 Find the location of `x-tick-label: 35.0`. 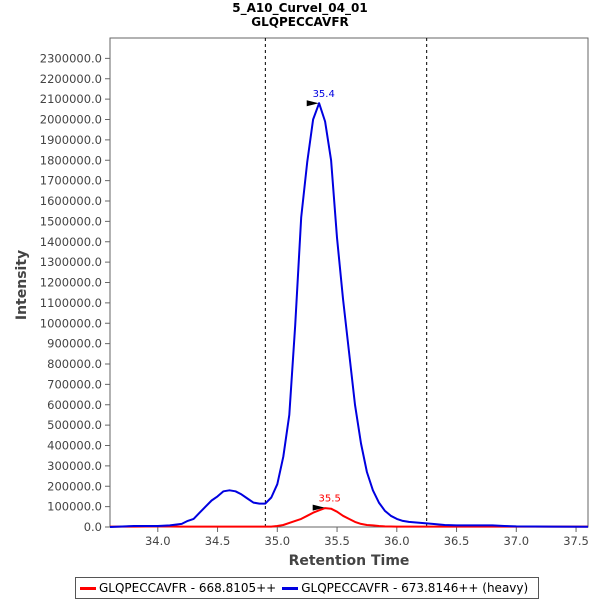

x-tick-label: 35.0 is located at coordinates (277, 541).